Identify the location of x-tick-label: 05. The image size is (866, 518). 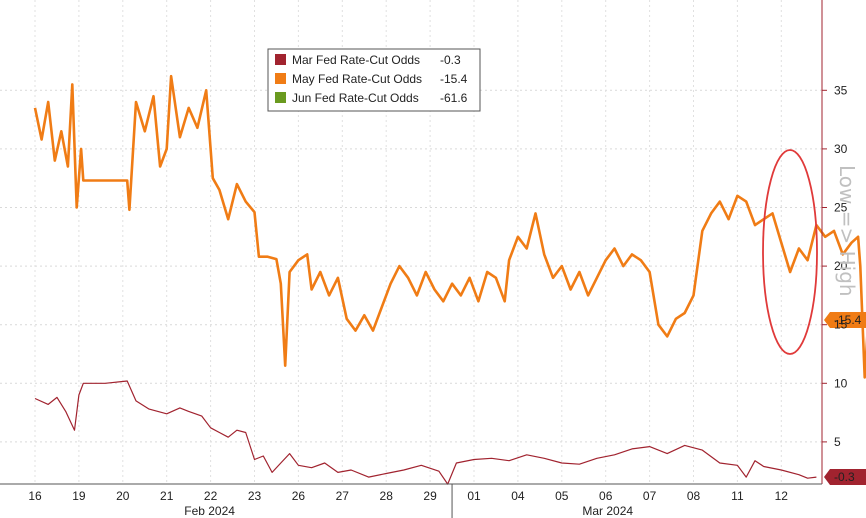
(562, 496).